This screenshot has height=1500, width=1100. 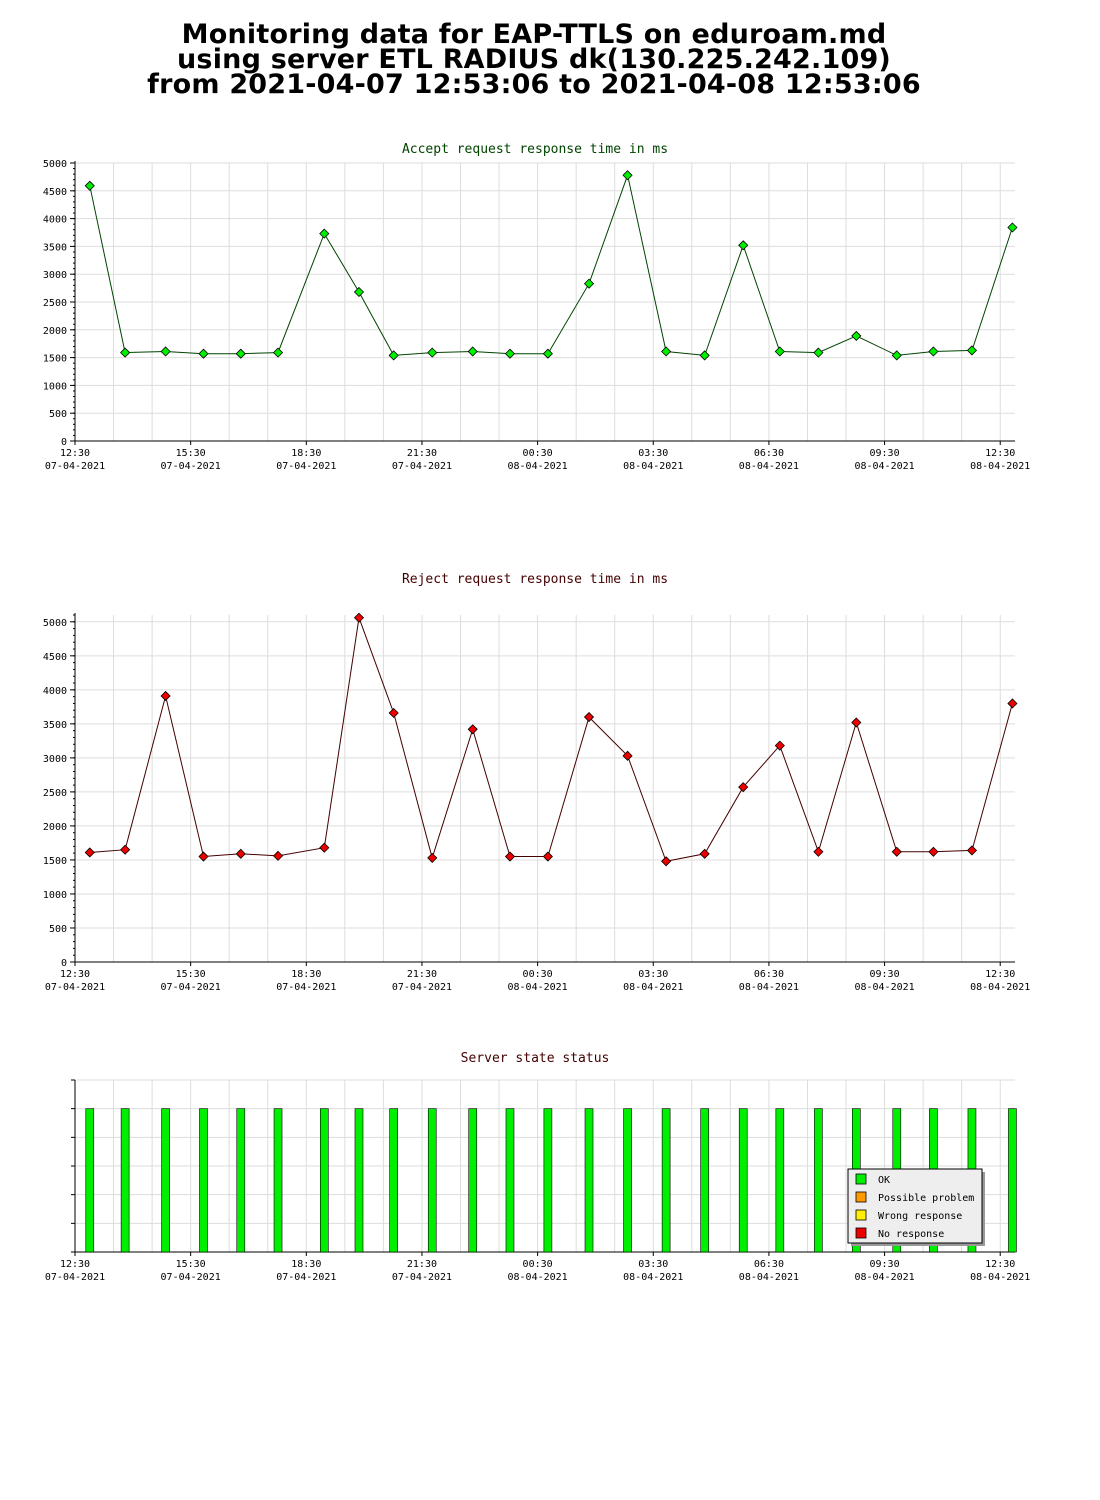 What do you see at coordinates (911, 1234) in the screenshot?
I see `legend-label: No response` at bounding box center [911, 1234].